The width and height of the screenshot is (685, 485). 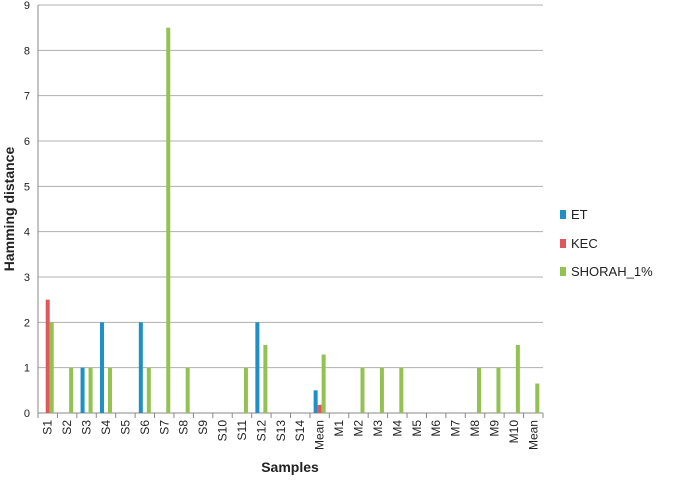 I want to click on x-tick-label: M1, so click(x=339, y=428).